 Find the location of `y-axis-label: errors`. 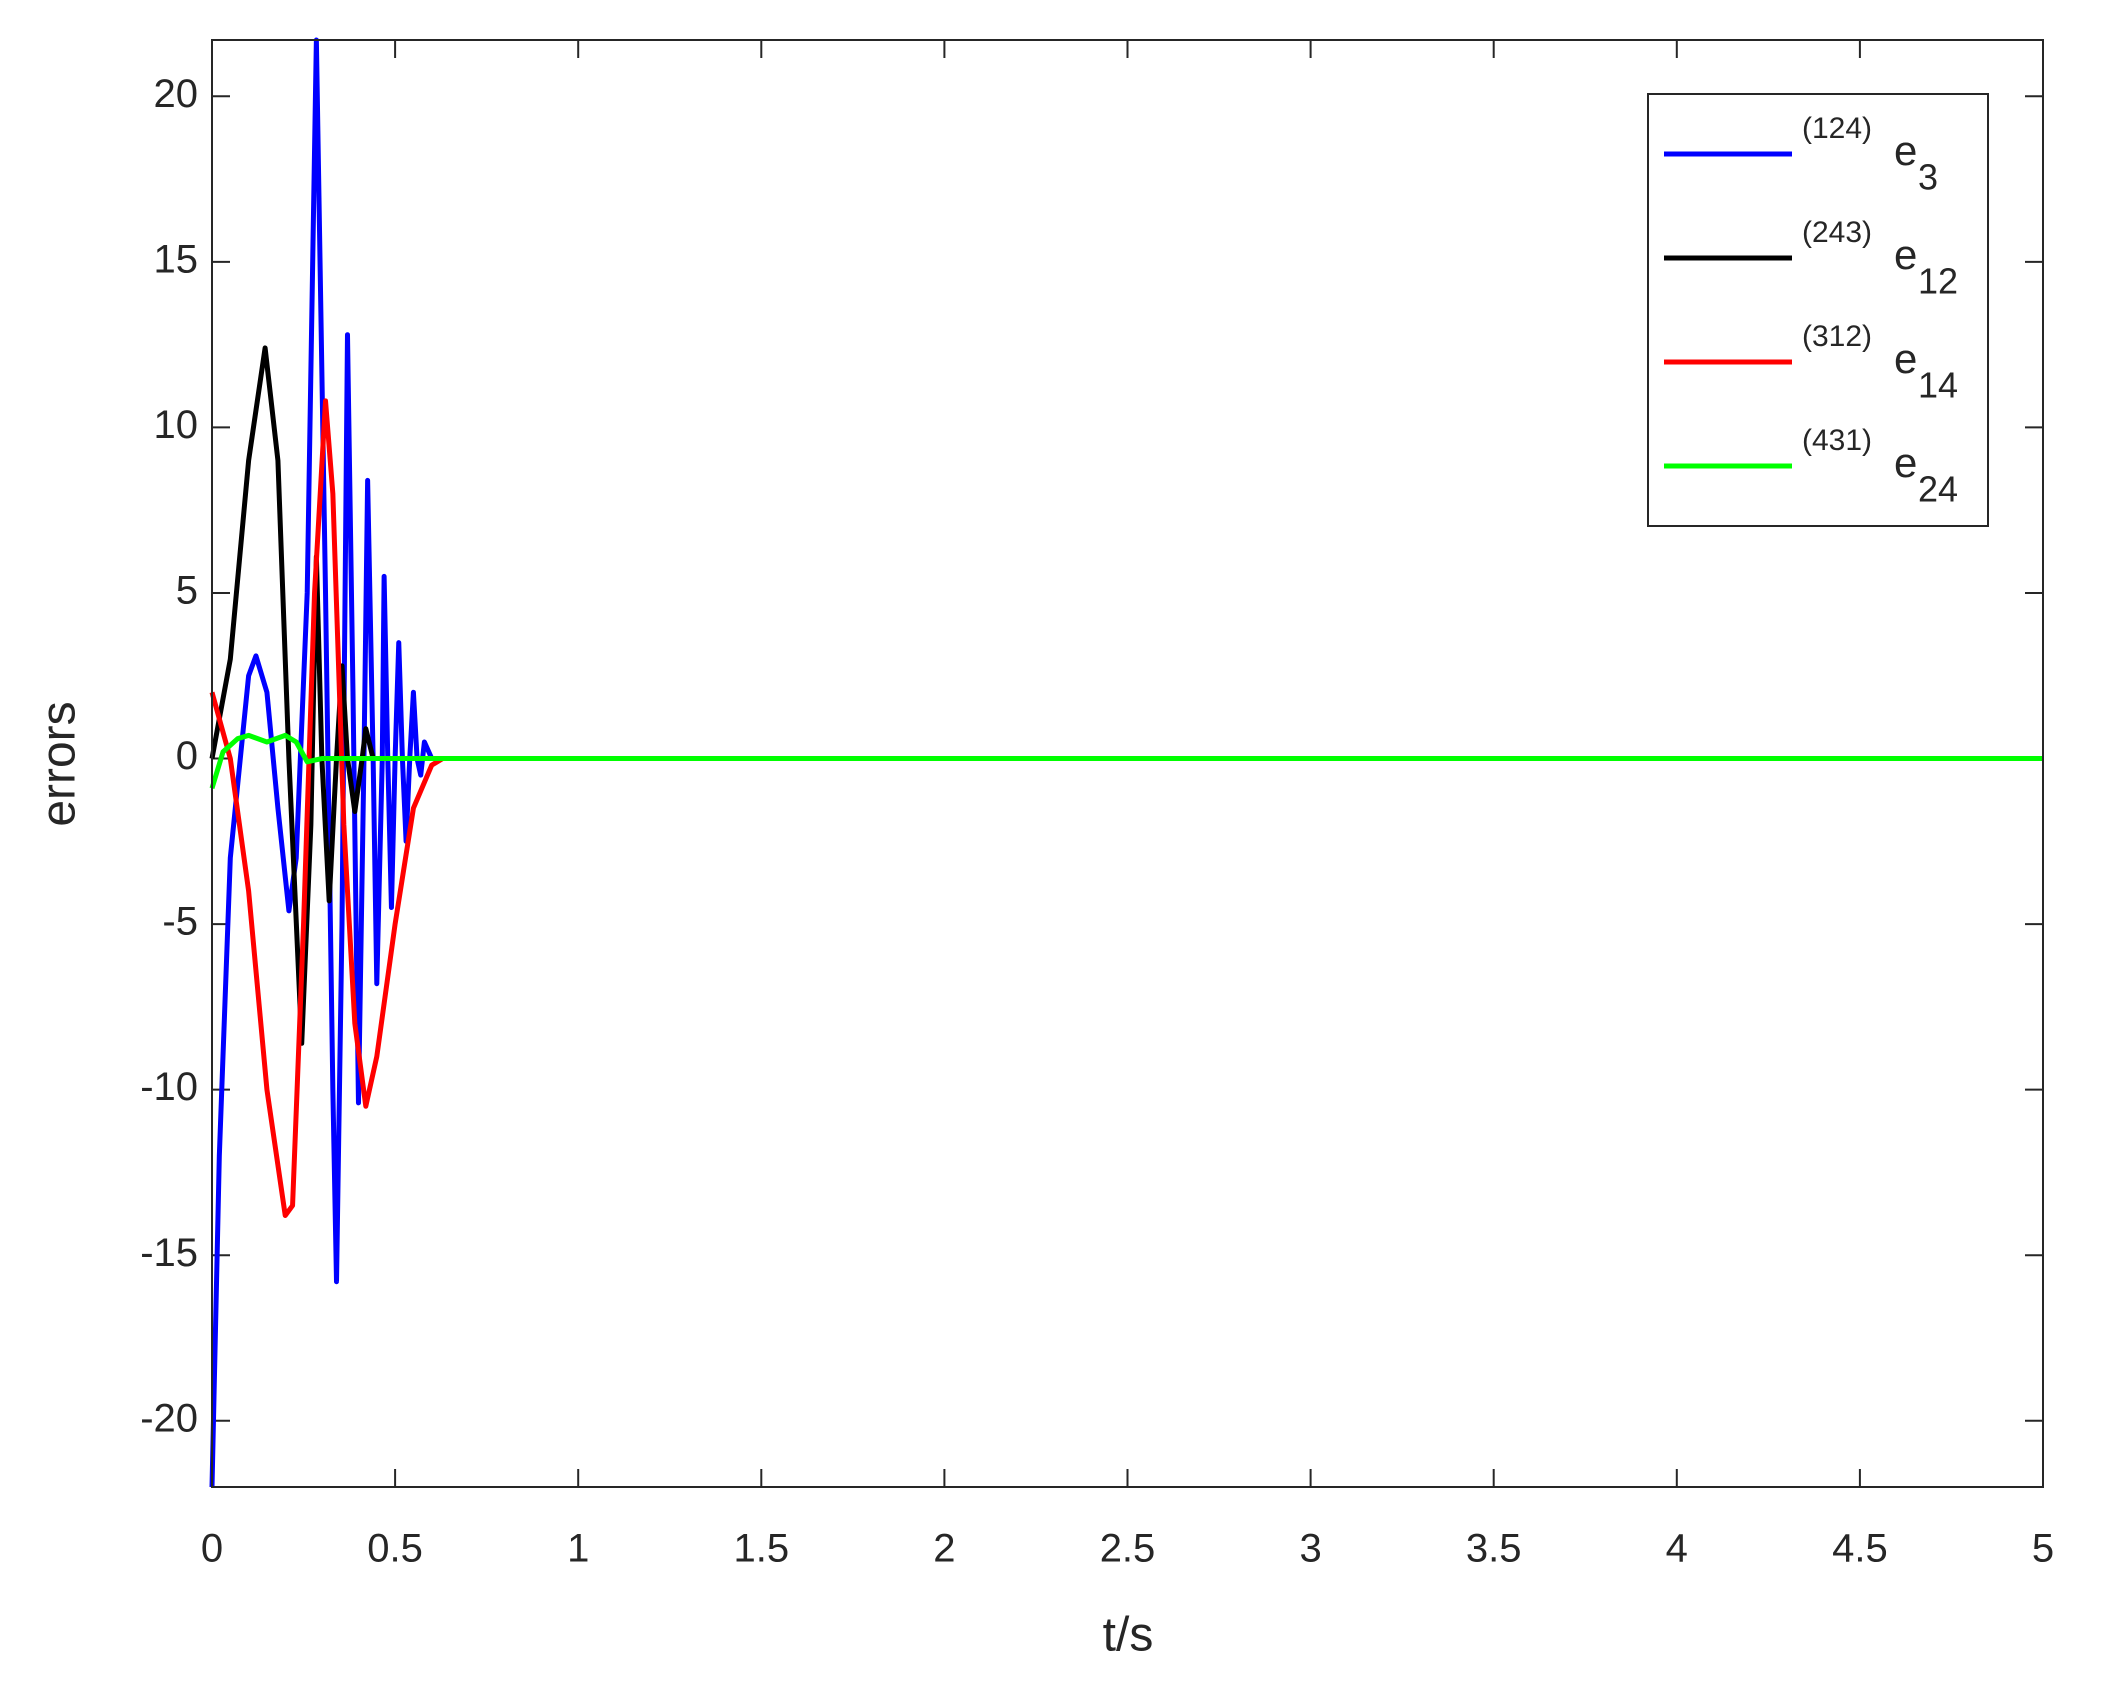

y-axis-label: errors is located at coordinates (59, 763).